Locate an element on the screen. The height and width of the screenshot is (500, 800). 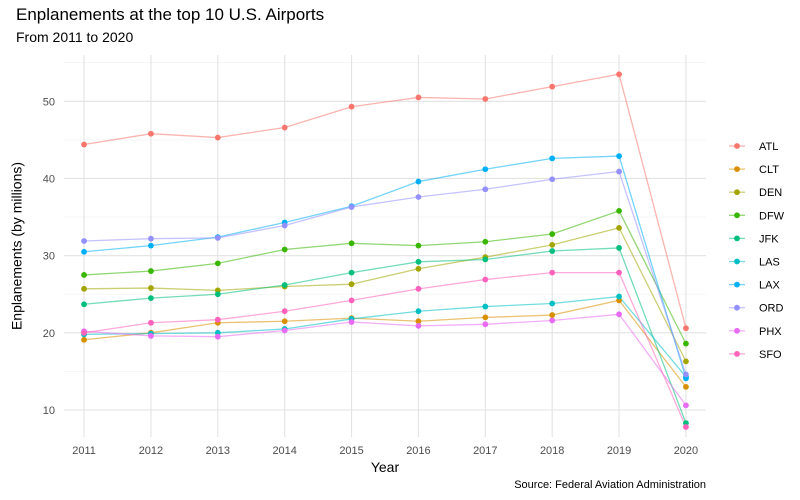
legend-item-lax: LAX is located at coordinates (754, 286).